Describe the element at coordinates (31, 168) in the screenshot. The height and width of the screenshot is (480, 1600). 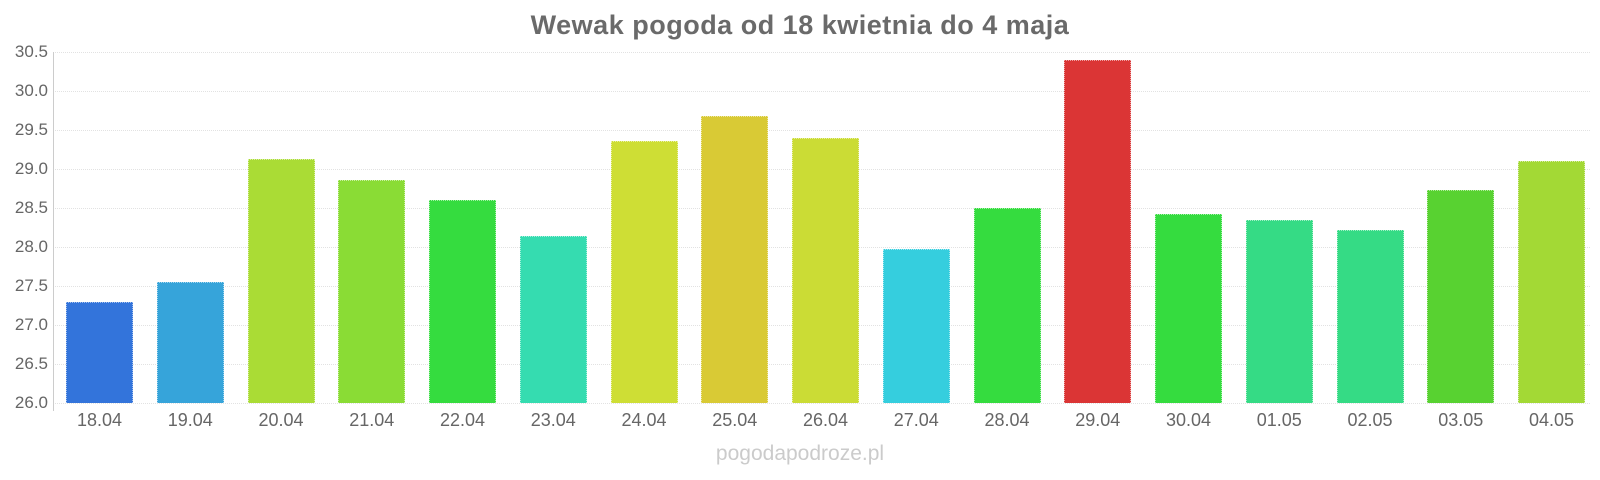
I see `y-axis-tick-label: 29.0` at that location.